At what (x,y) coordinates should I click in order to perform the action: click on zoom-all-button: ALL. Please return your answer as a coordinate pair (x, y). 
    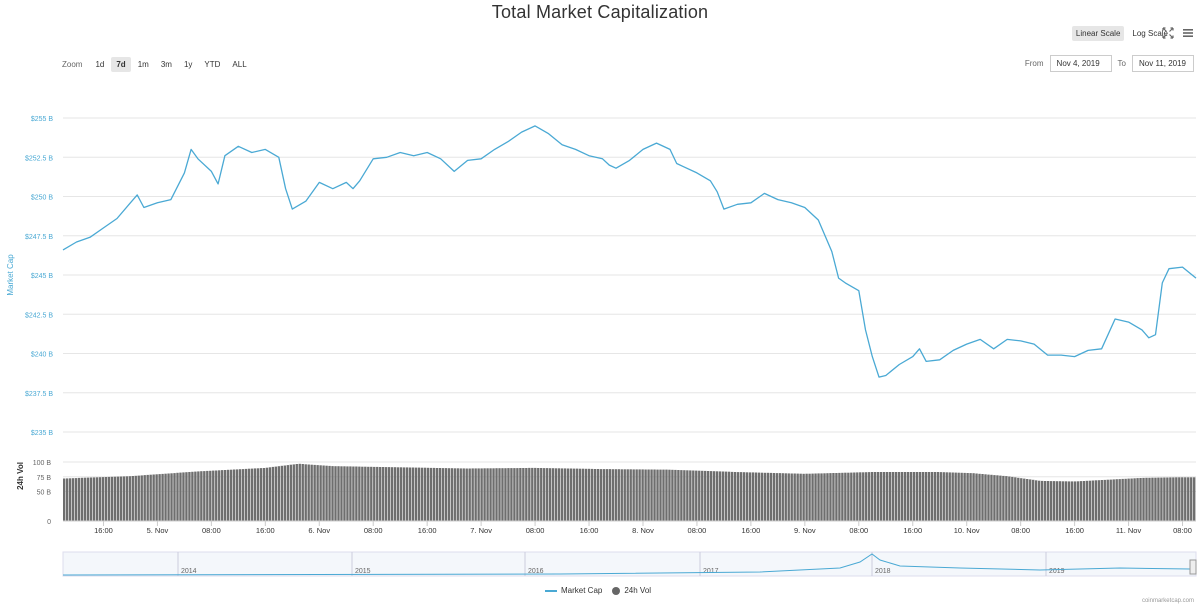
    Looking at the image, I should click on (239, 64).